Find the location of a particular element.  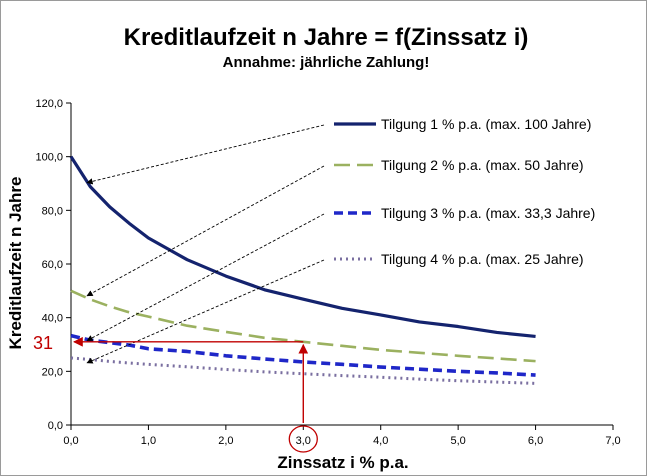

annotation-circle is located at coordinates (303, 439).